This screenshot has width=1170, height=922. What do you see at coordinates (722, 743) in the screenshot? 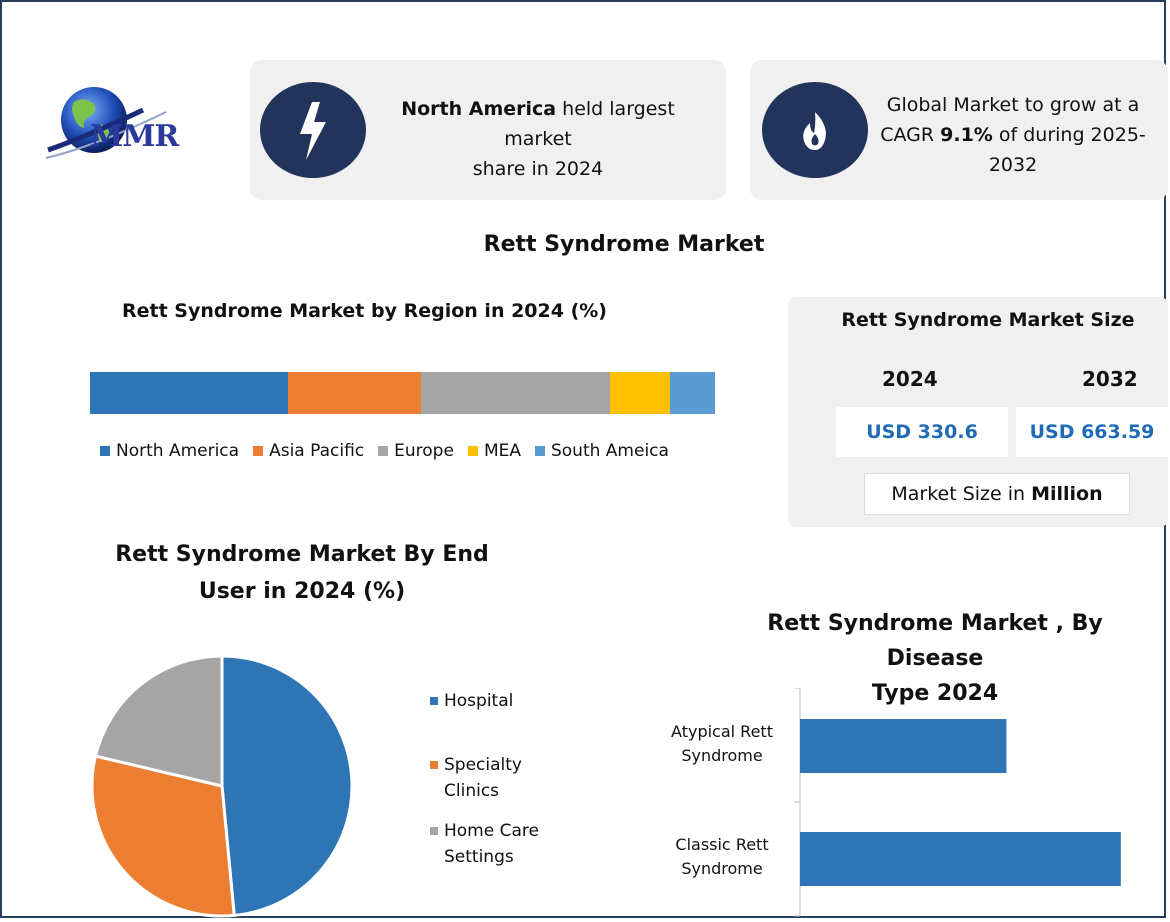
I see `bar-label-atypical-rett-syndrome: Atypical Rett Syndrome` at bounding box center [722, 743].